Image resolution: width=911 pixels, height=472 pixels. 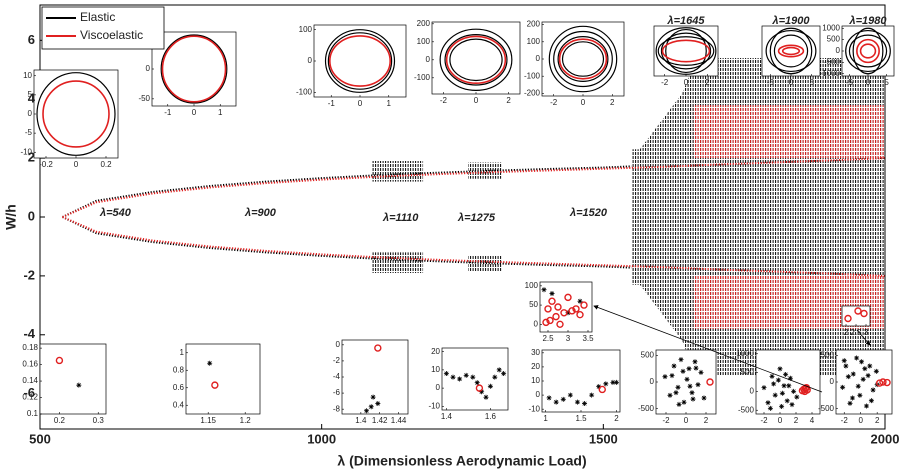 I want to click on inset-title: λ=1900, so click(x=790, y=21).